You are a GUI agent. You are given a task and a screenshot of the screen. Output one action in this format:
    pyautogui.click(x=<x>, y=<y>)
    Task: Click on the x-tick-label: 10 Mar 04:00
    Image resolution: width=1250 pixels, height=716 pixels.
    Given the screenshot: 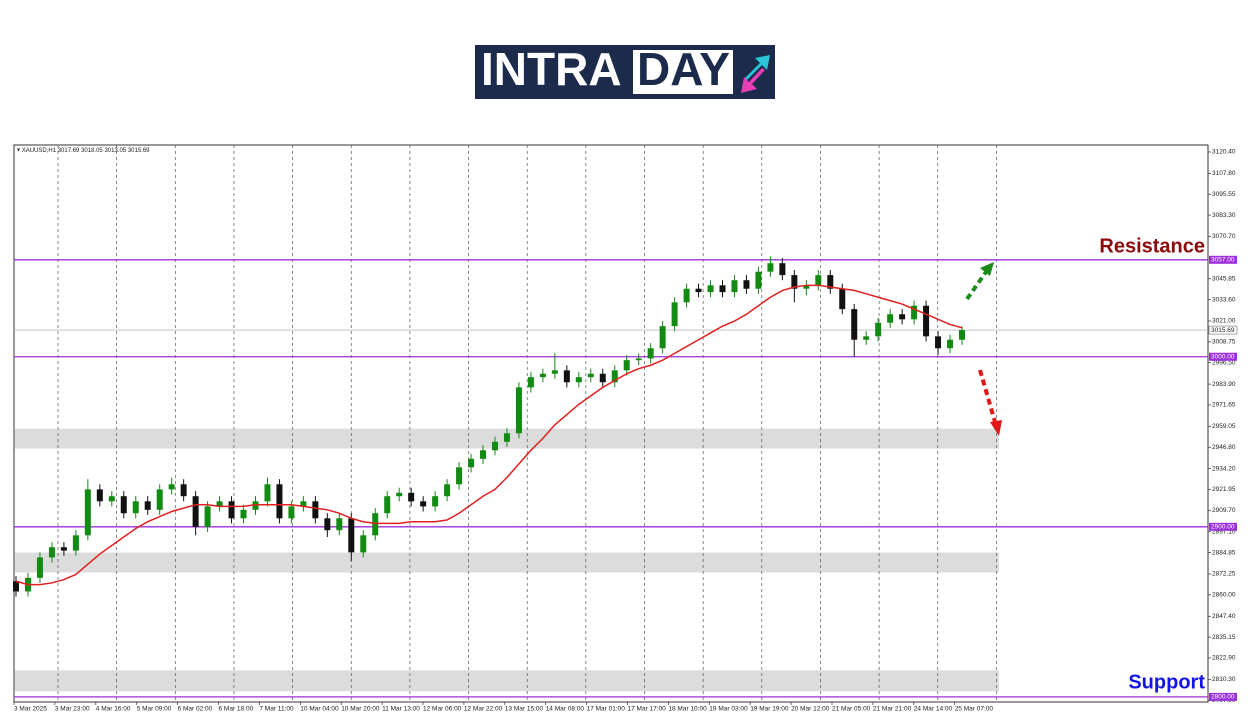 What is the action you would take?
    pyautogui.click(x=319, y=709)
    